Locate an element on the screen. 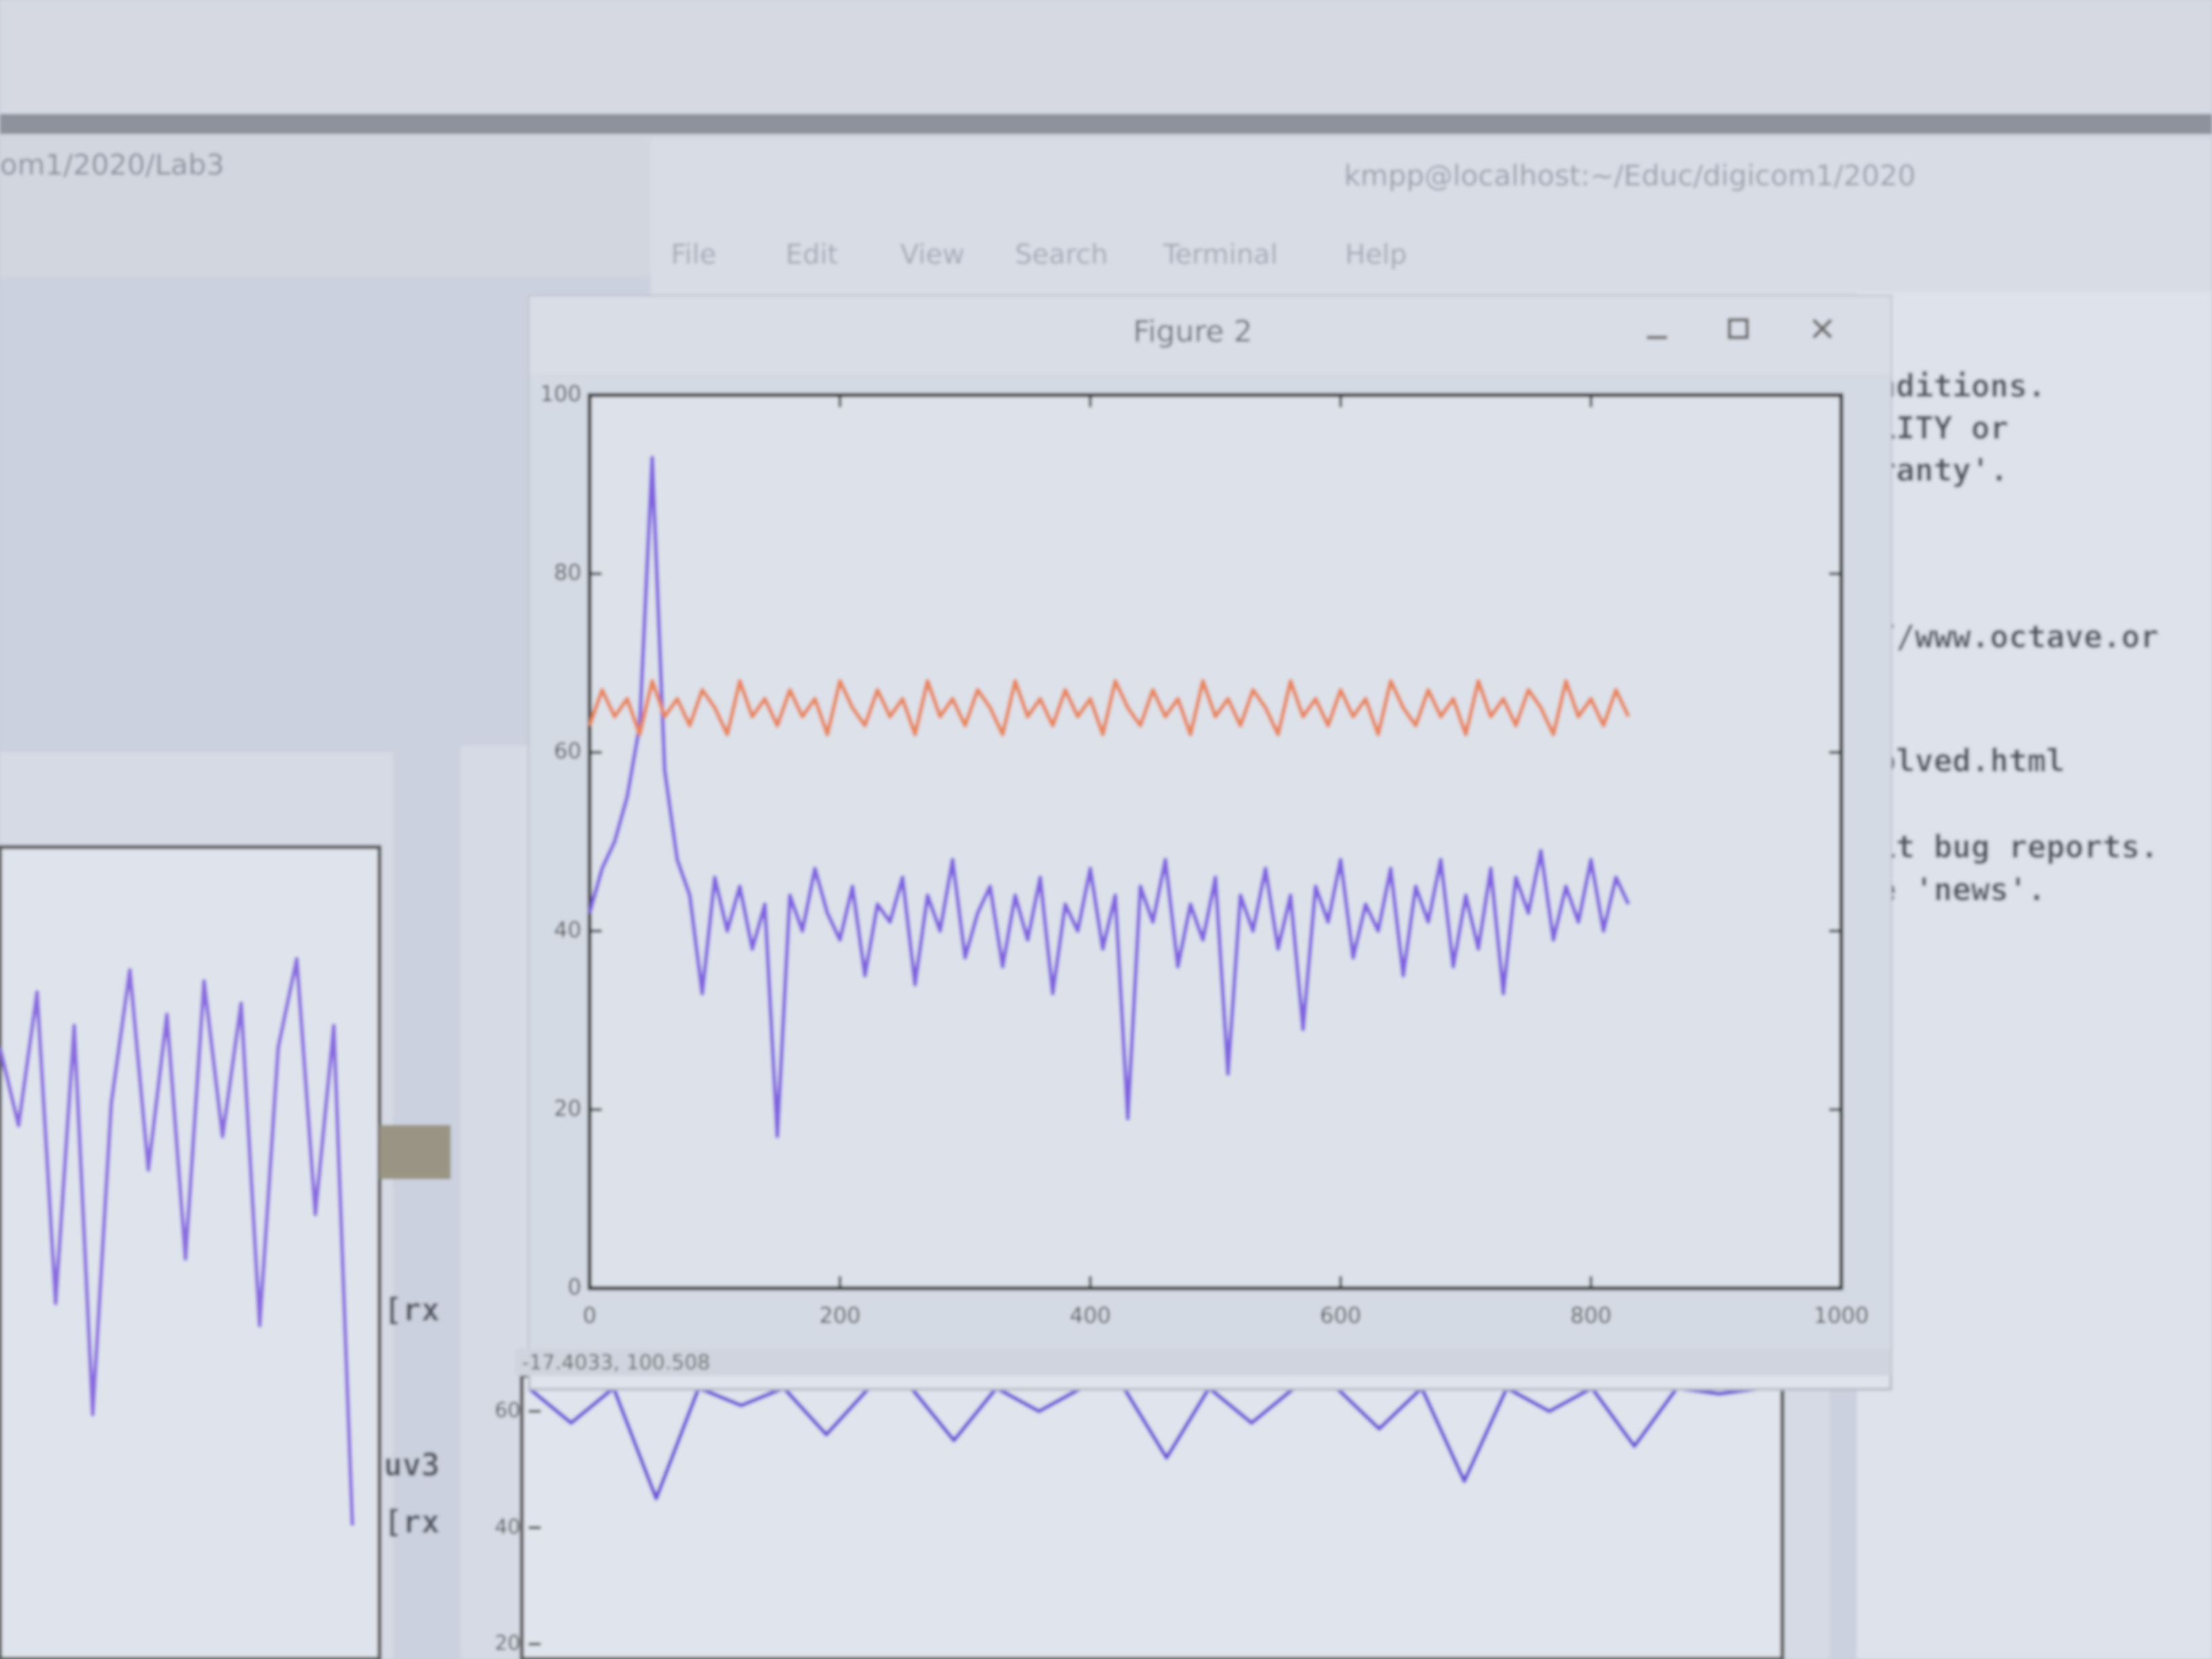 The width and height of the screenshot is (2212, 1659). bottom-figure-plot is located at coordinates (1152, 1516).